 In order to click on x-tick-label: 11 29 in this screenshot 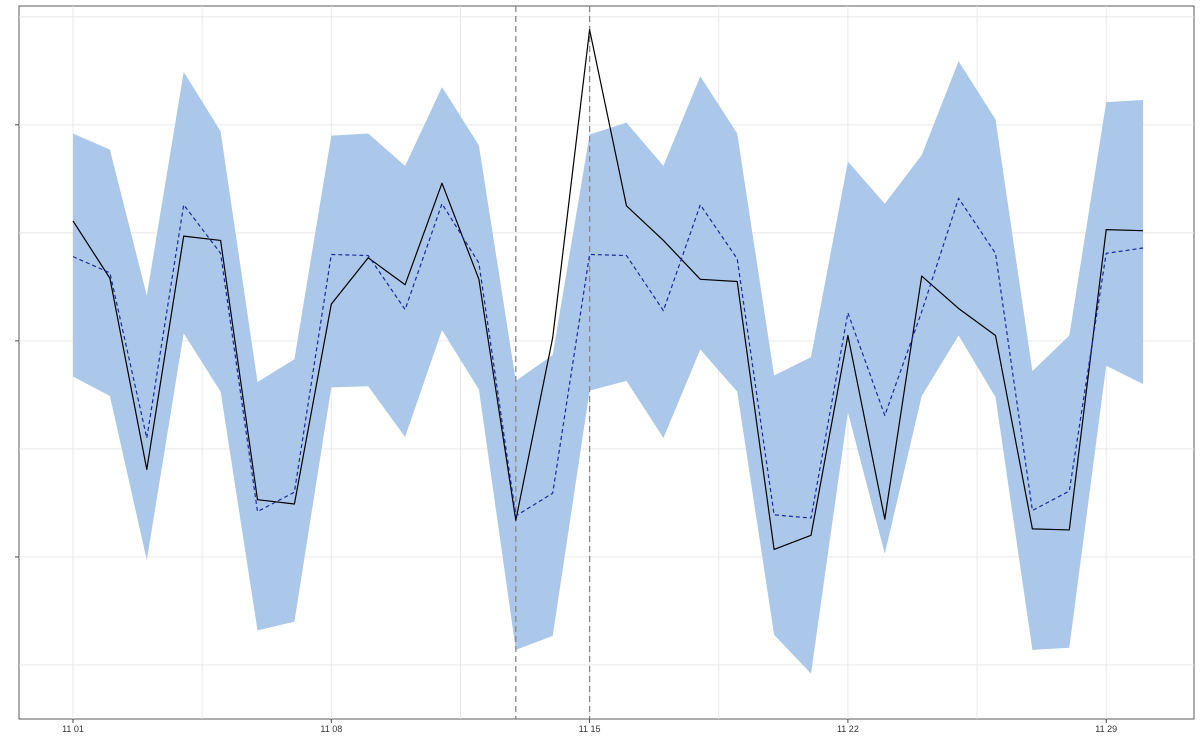, I will do `click(1106, 729)`.